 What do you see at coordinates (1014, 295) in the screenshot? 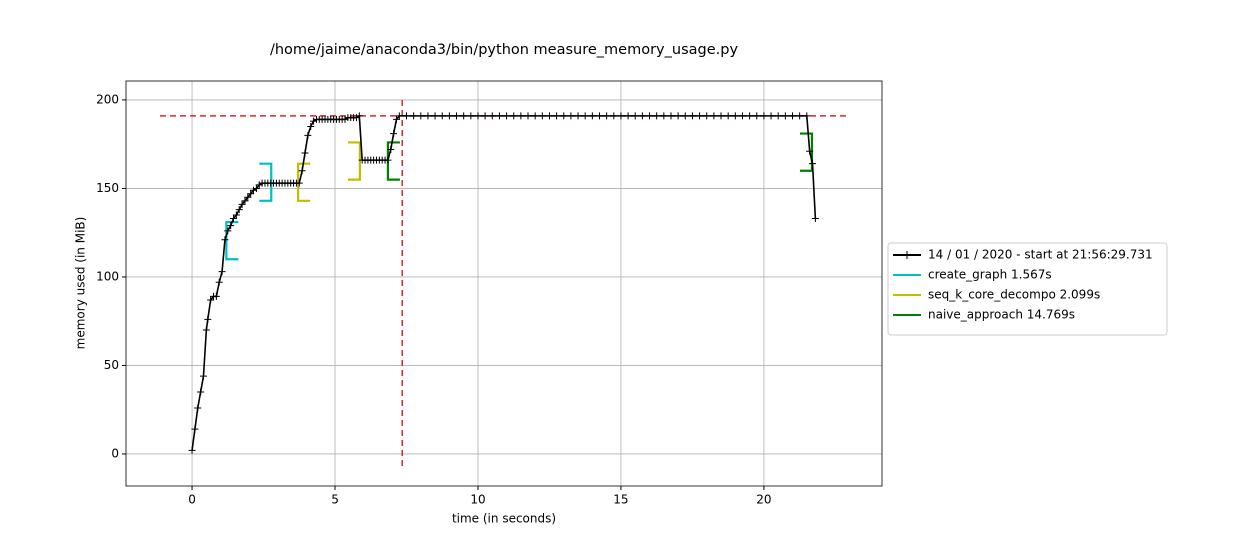
I see `legend-label: seq_k_core_decompo 2.099s` at bounding box center [1014, 295].